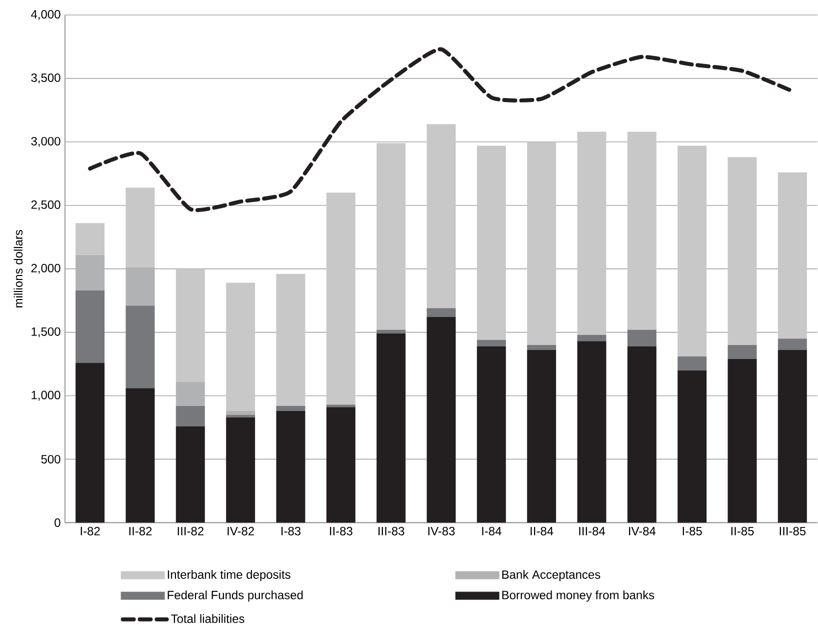 This screenshot has height=643, width=818. What do you see at coordinates (57, 523) in the screenshot?
I see `y-tick-label: 0` at bounding box center [57, 523].